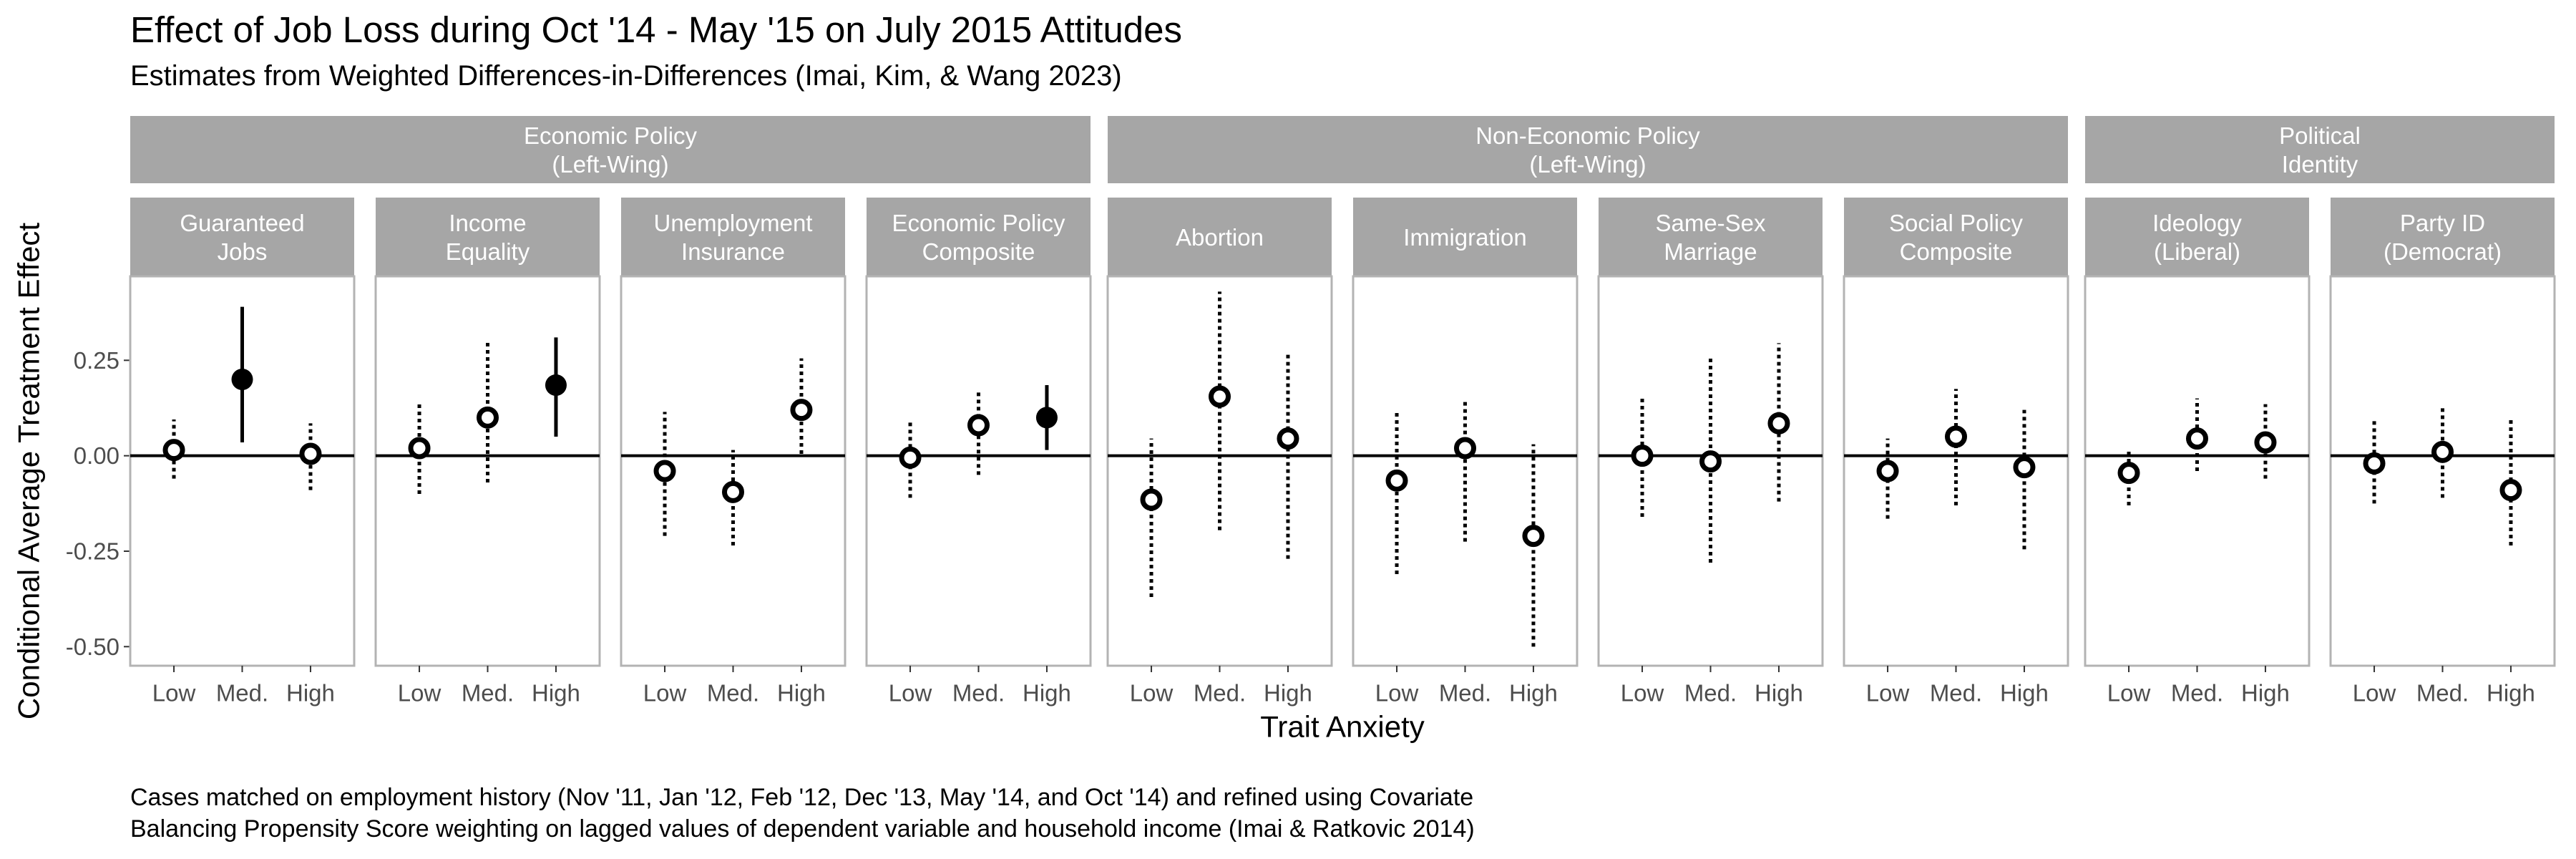  I want to click on panel-strip-label-line: Unemployment, so click(733, 223).